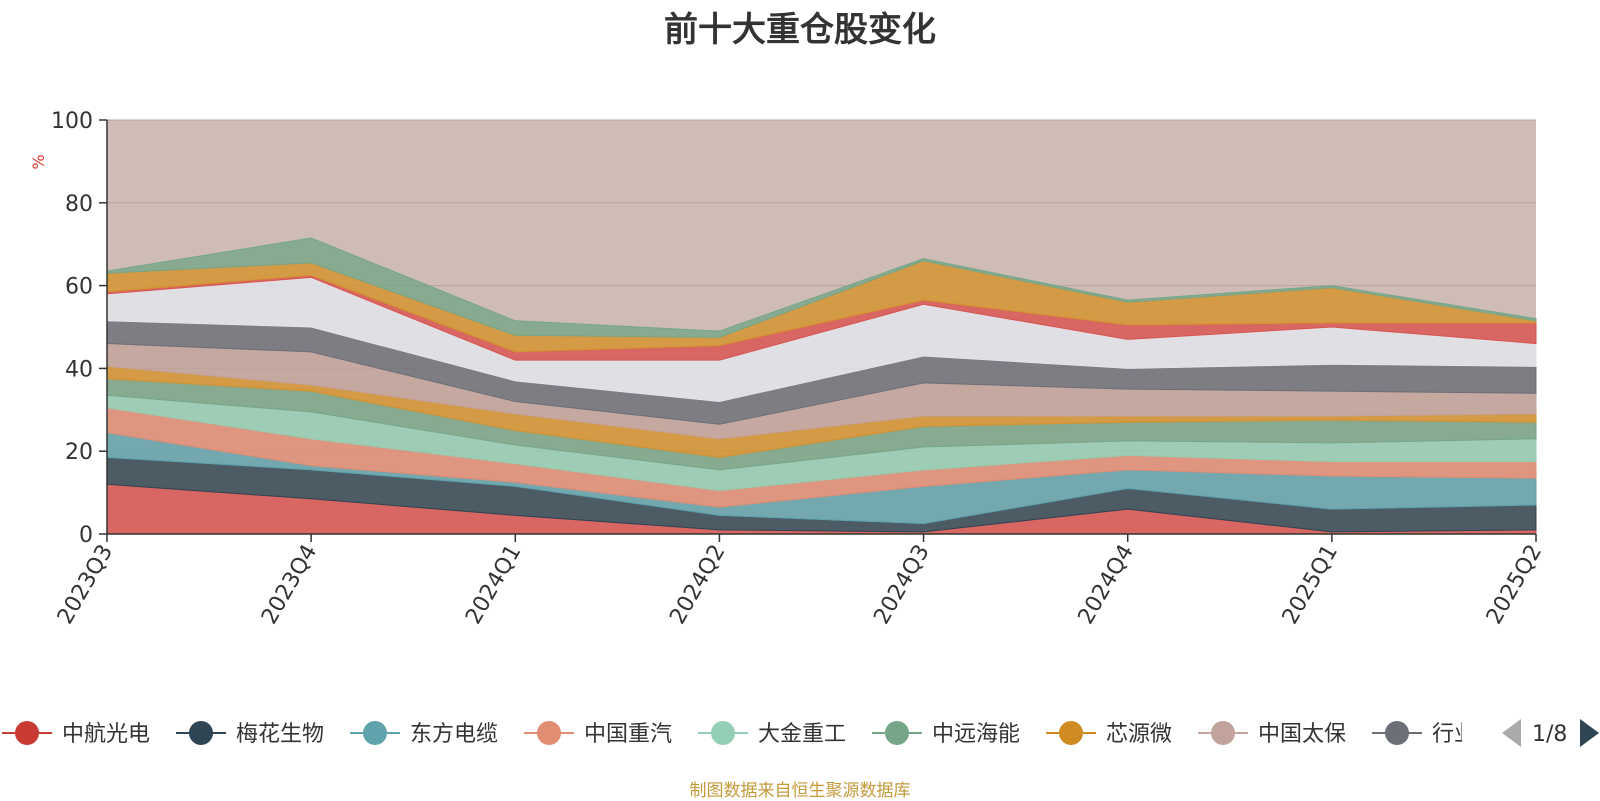  I want to click on legend-item: 中航光电, so click(76, 734).